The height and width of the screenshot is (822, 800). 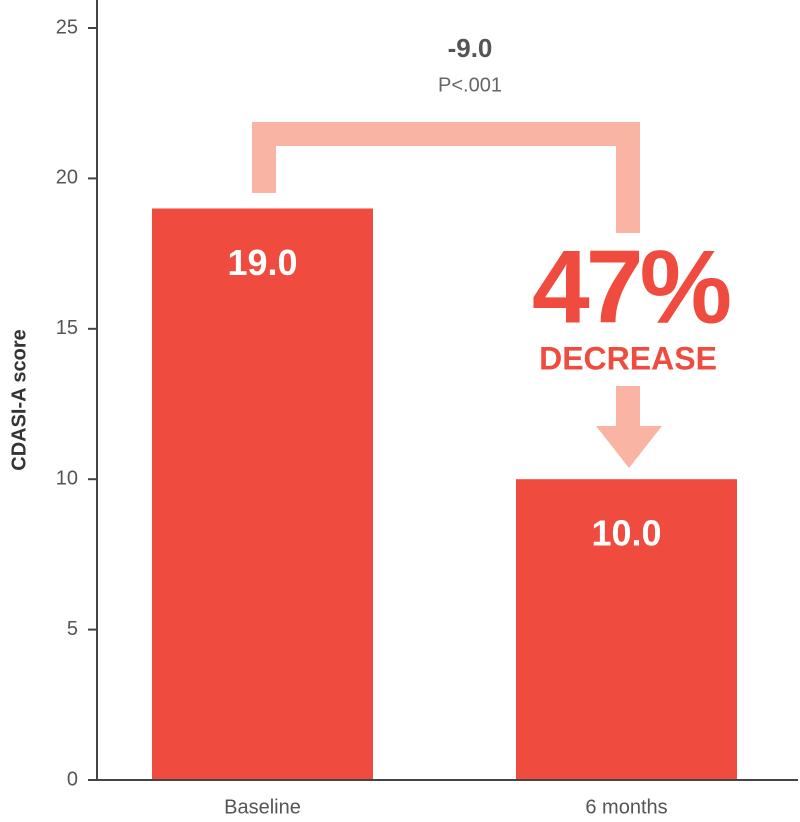 What do you see at coordinates (628, 177) in the screenshot?
I see `bracket-right` at bounding box center [628, 177].